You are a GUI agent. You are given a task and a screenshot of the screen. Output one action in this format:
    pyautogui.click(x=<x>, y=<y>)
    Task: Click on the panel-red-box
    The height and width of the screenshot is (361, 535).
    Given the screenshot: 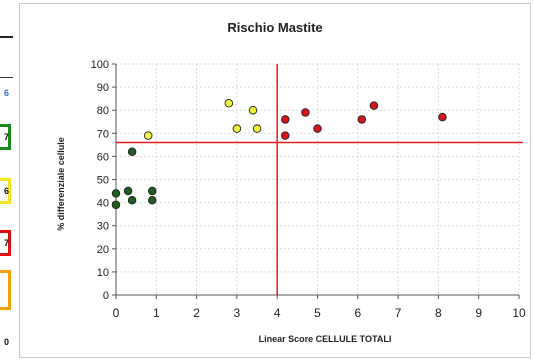 What is the action you would take?
    pyautogui.click(x=5, y=243)
    